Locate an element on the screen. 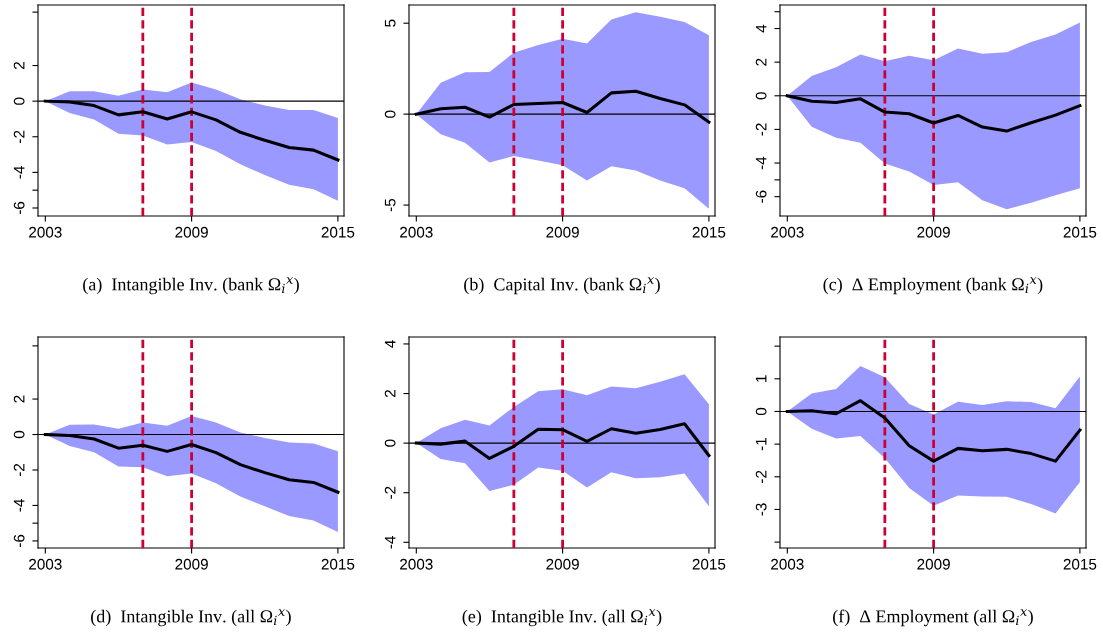 The width and height of the screenshot is (1103, 637). text: (c) Δ Employment (bank Ω$_{i}$$^{x}$) is located at coordinates (933, 286).